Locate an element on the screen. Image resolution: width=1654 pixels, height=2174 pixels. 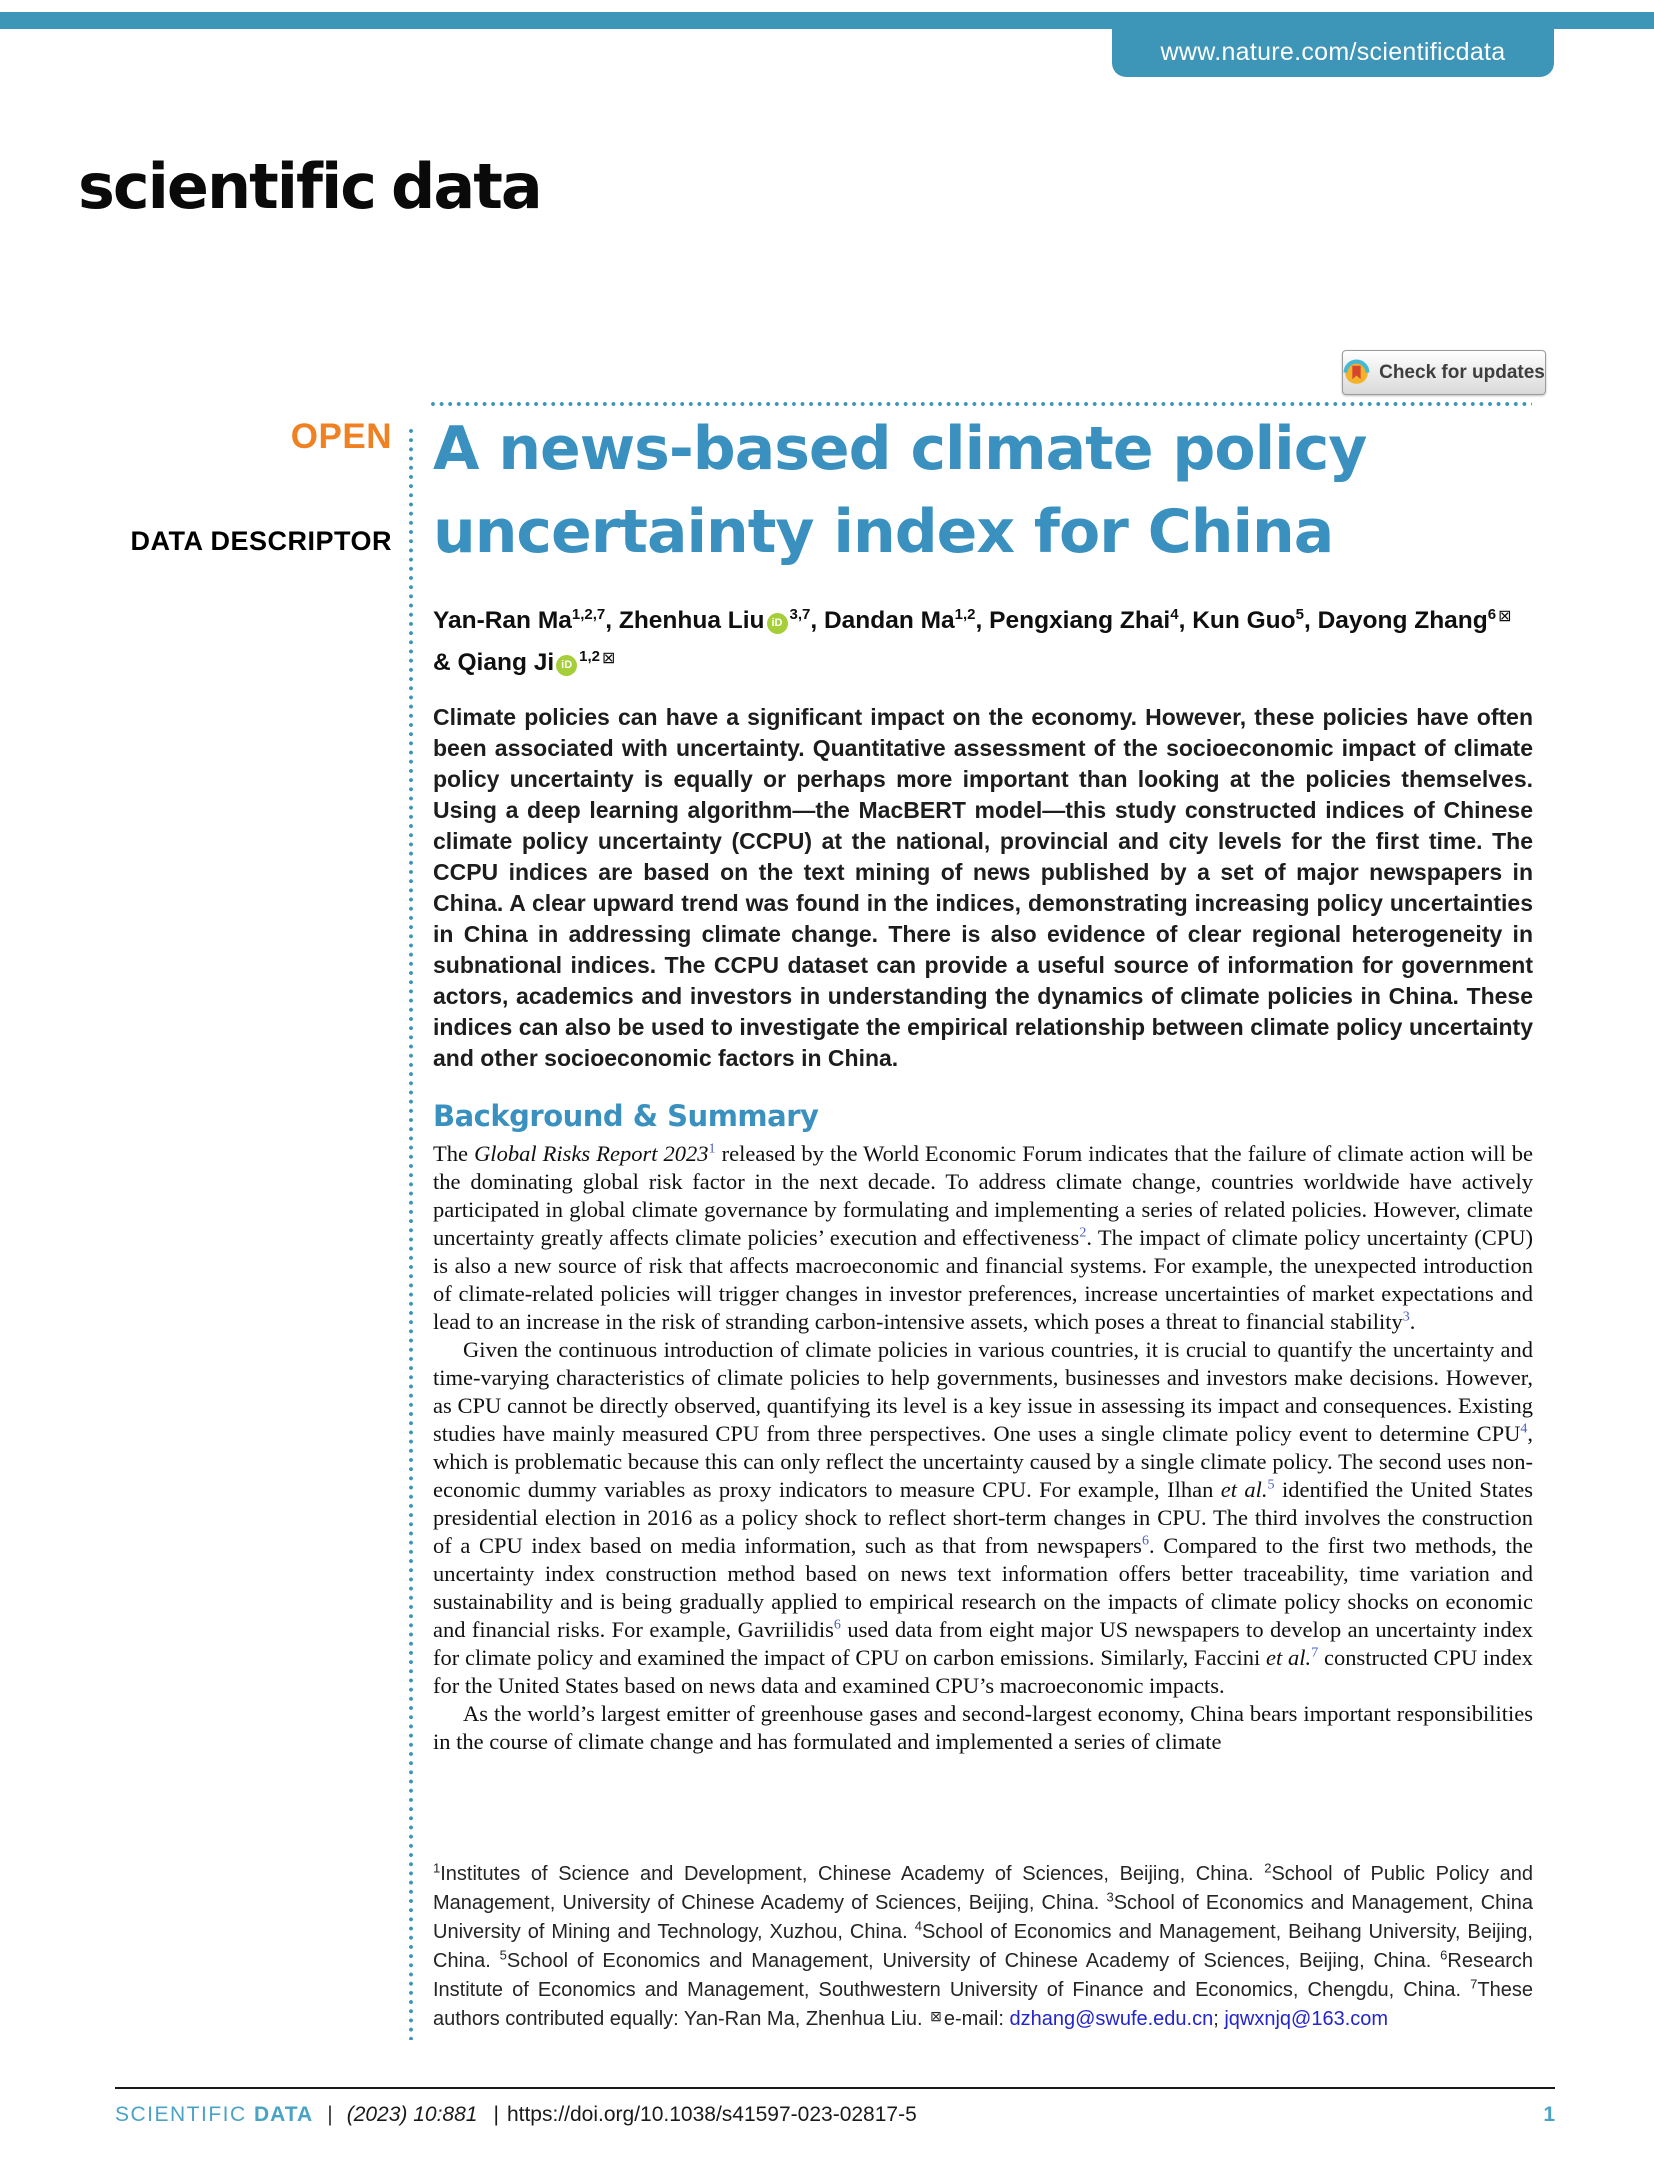
affiliation-superscript: 1,2,7 is located at coordinates (588, 614).